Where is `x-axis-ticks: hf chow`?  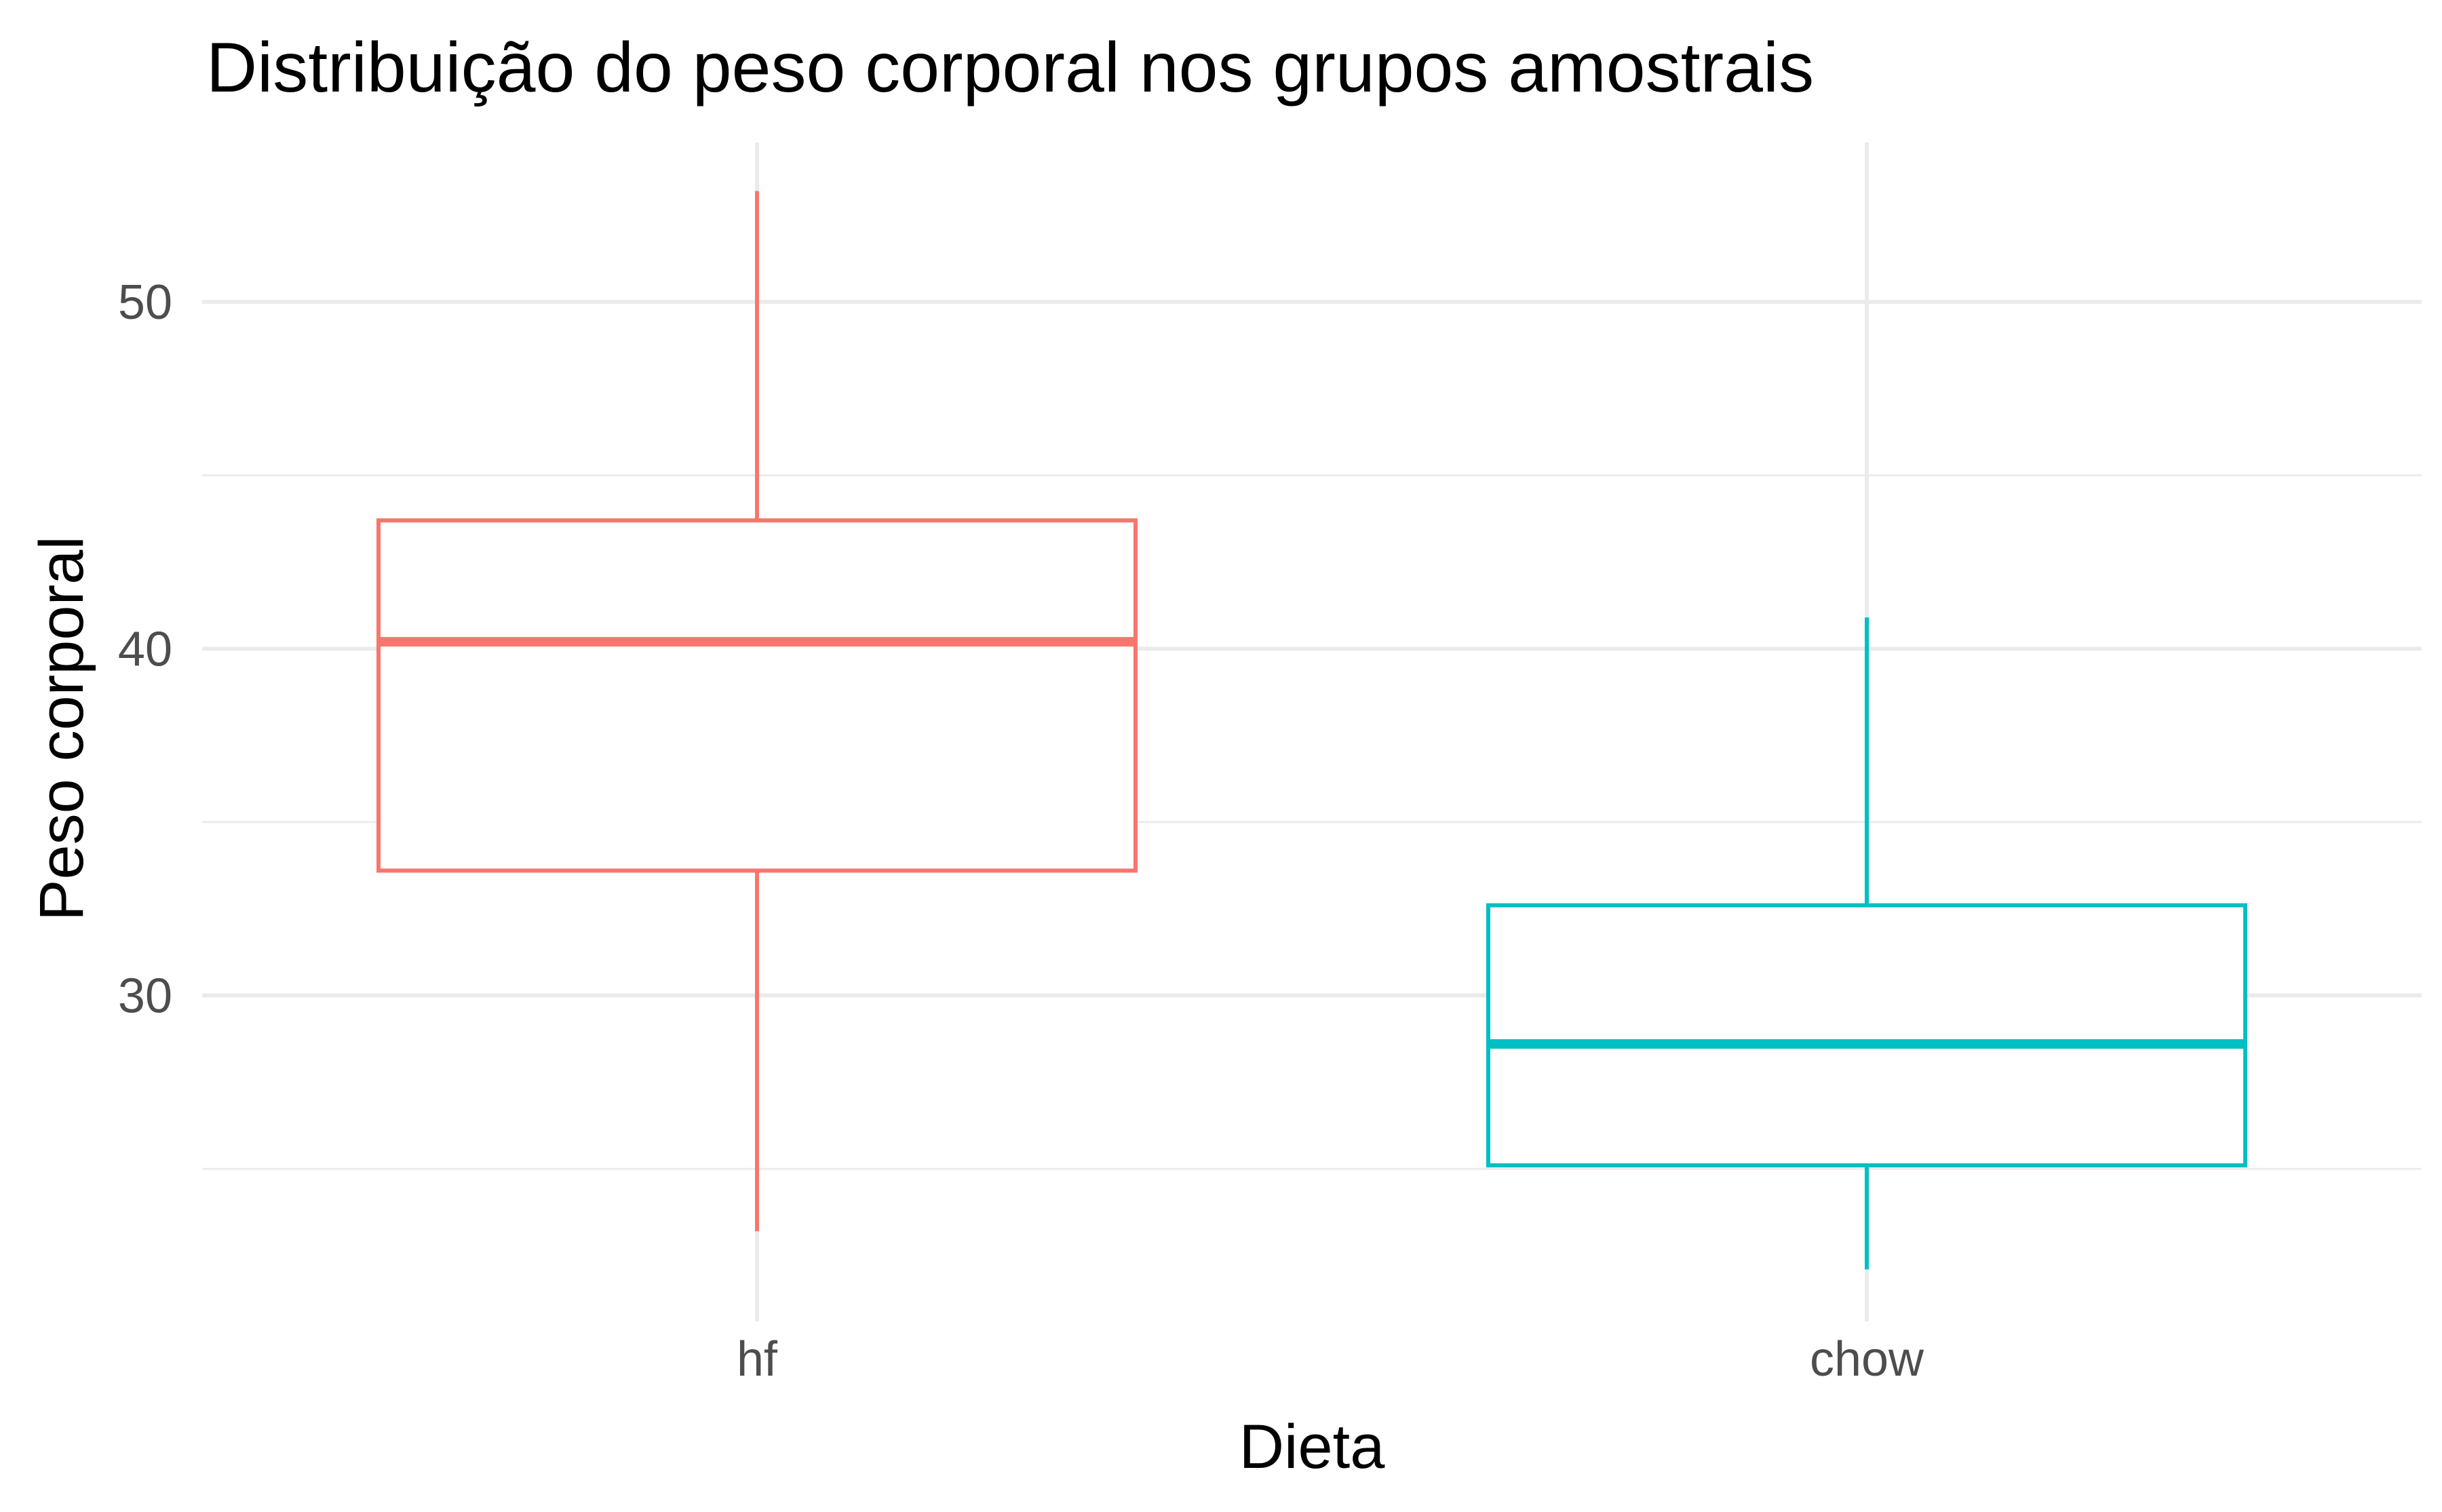
x-axis-ticks: hf chow is located at coordinates (1330, 1360).